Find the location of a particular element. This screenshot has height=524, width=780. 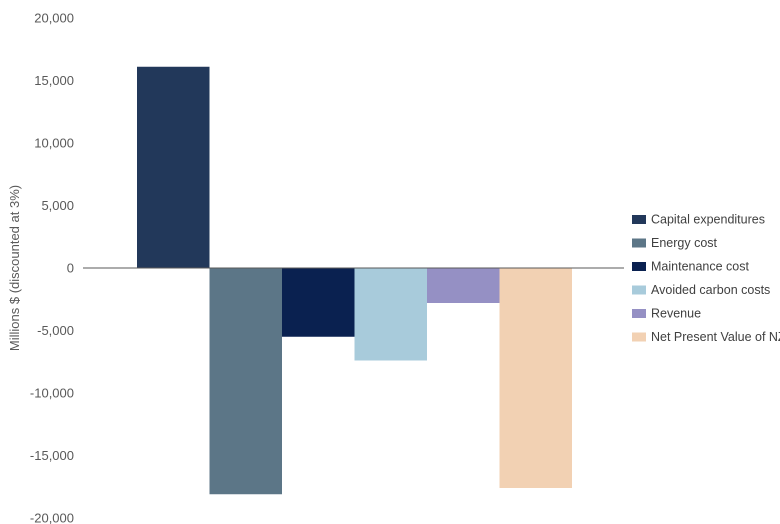

y-tick-label: 5,000 is located at coordinates (57, 205).